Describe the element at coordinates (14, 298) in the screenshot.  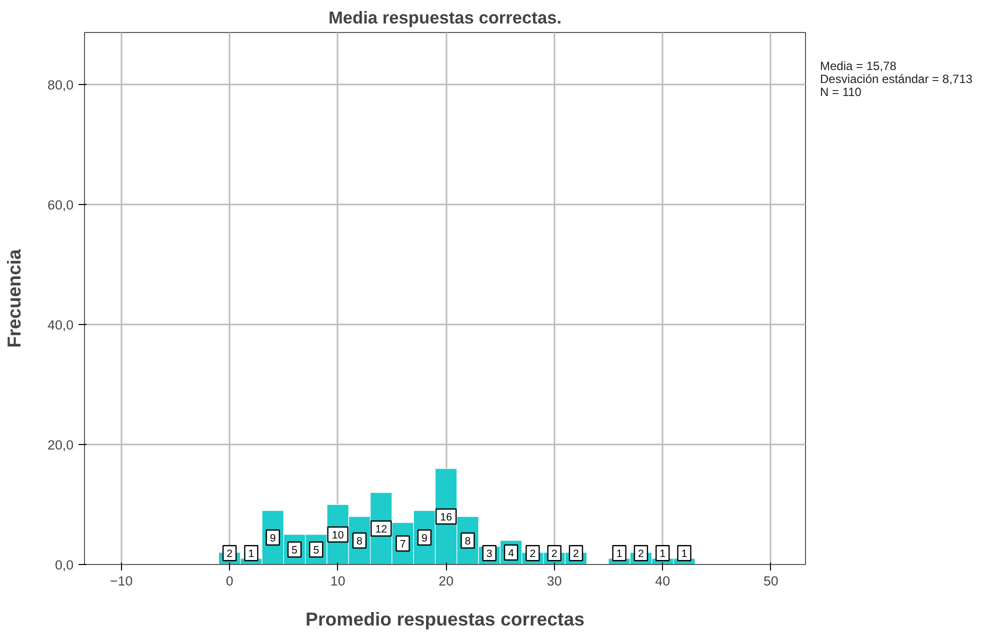
I see `y-axis-title: Frecuencia` at that location.